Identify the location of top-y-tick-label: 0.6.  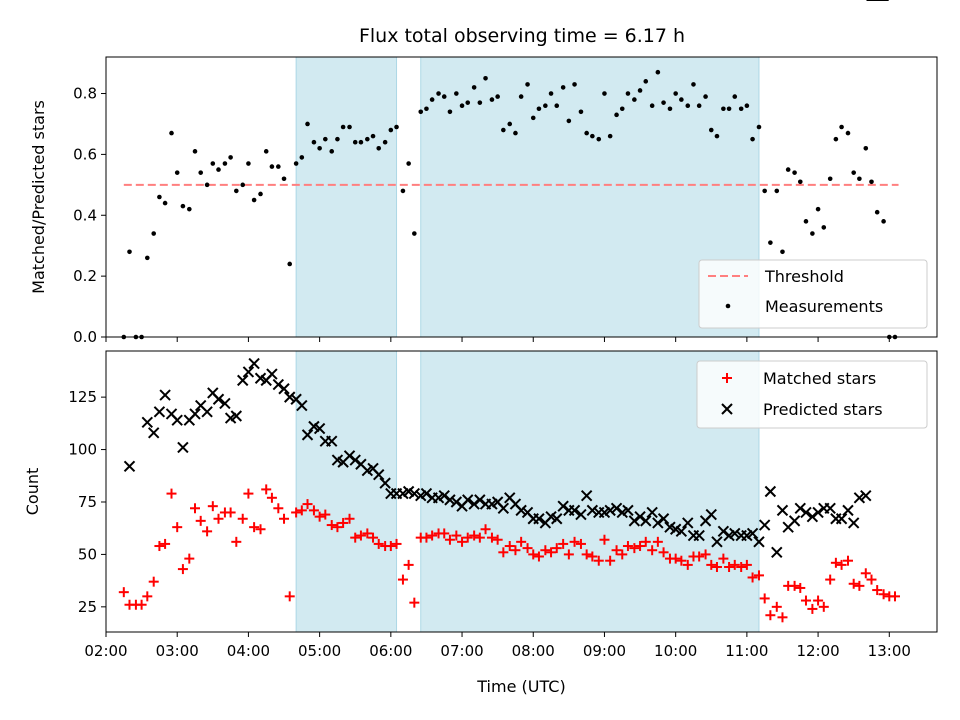
(85, 154).